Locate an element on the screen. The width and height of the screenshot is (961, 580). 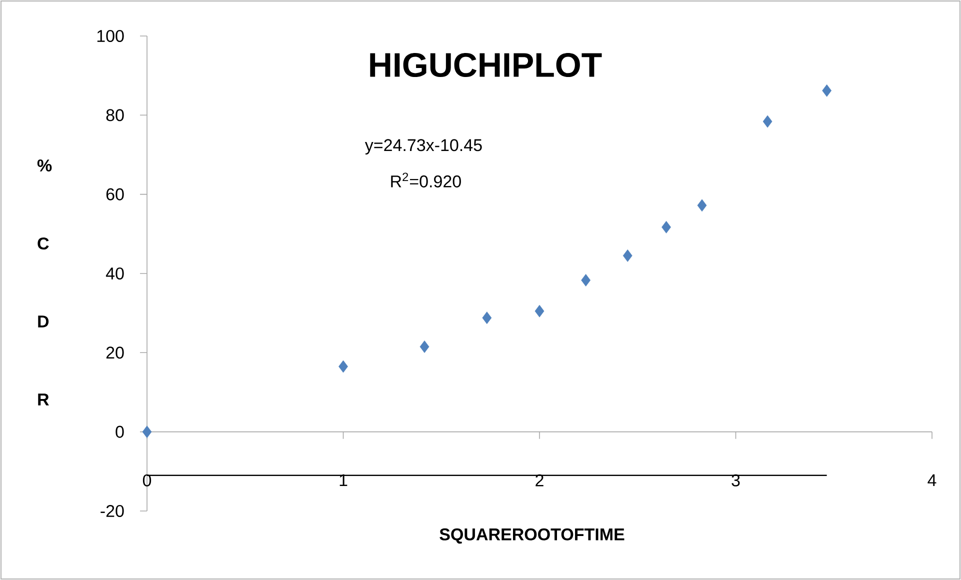
y-tick-label: -20 is located at coordinates (112, 511).